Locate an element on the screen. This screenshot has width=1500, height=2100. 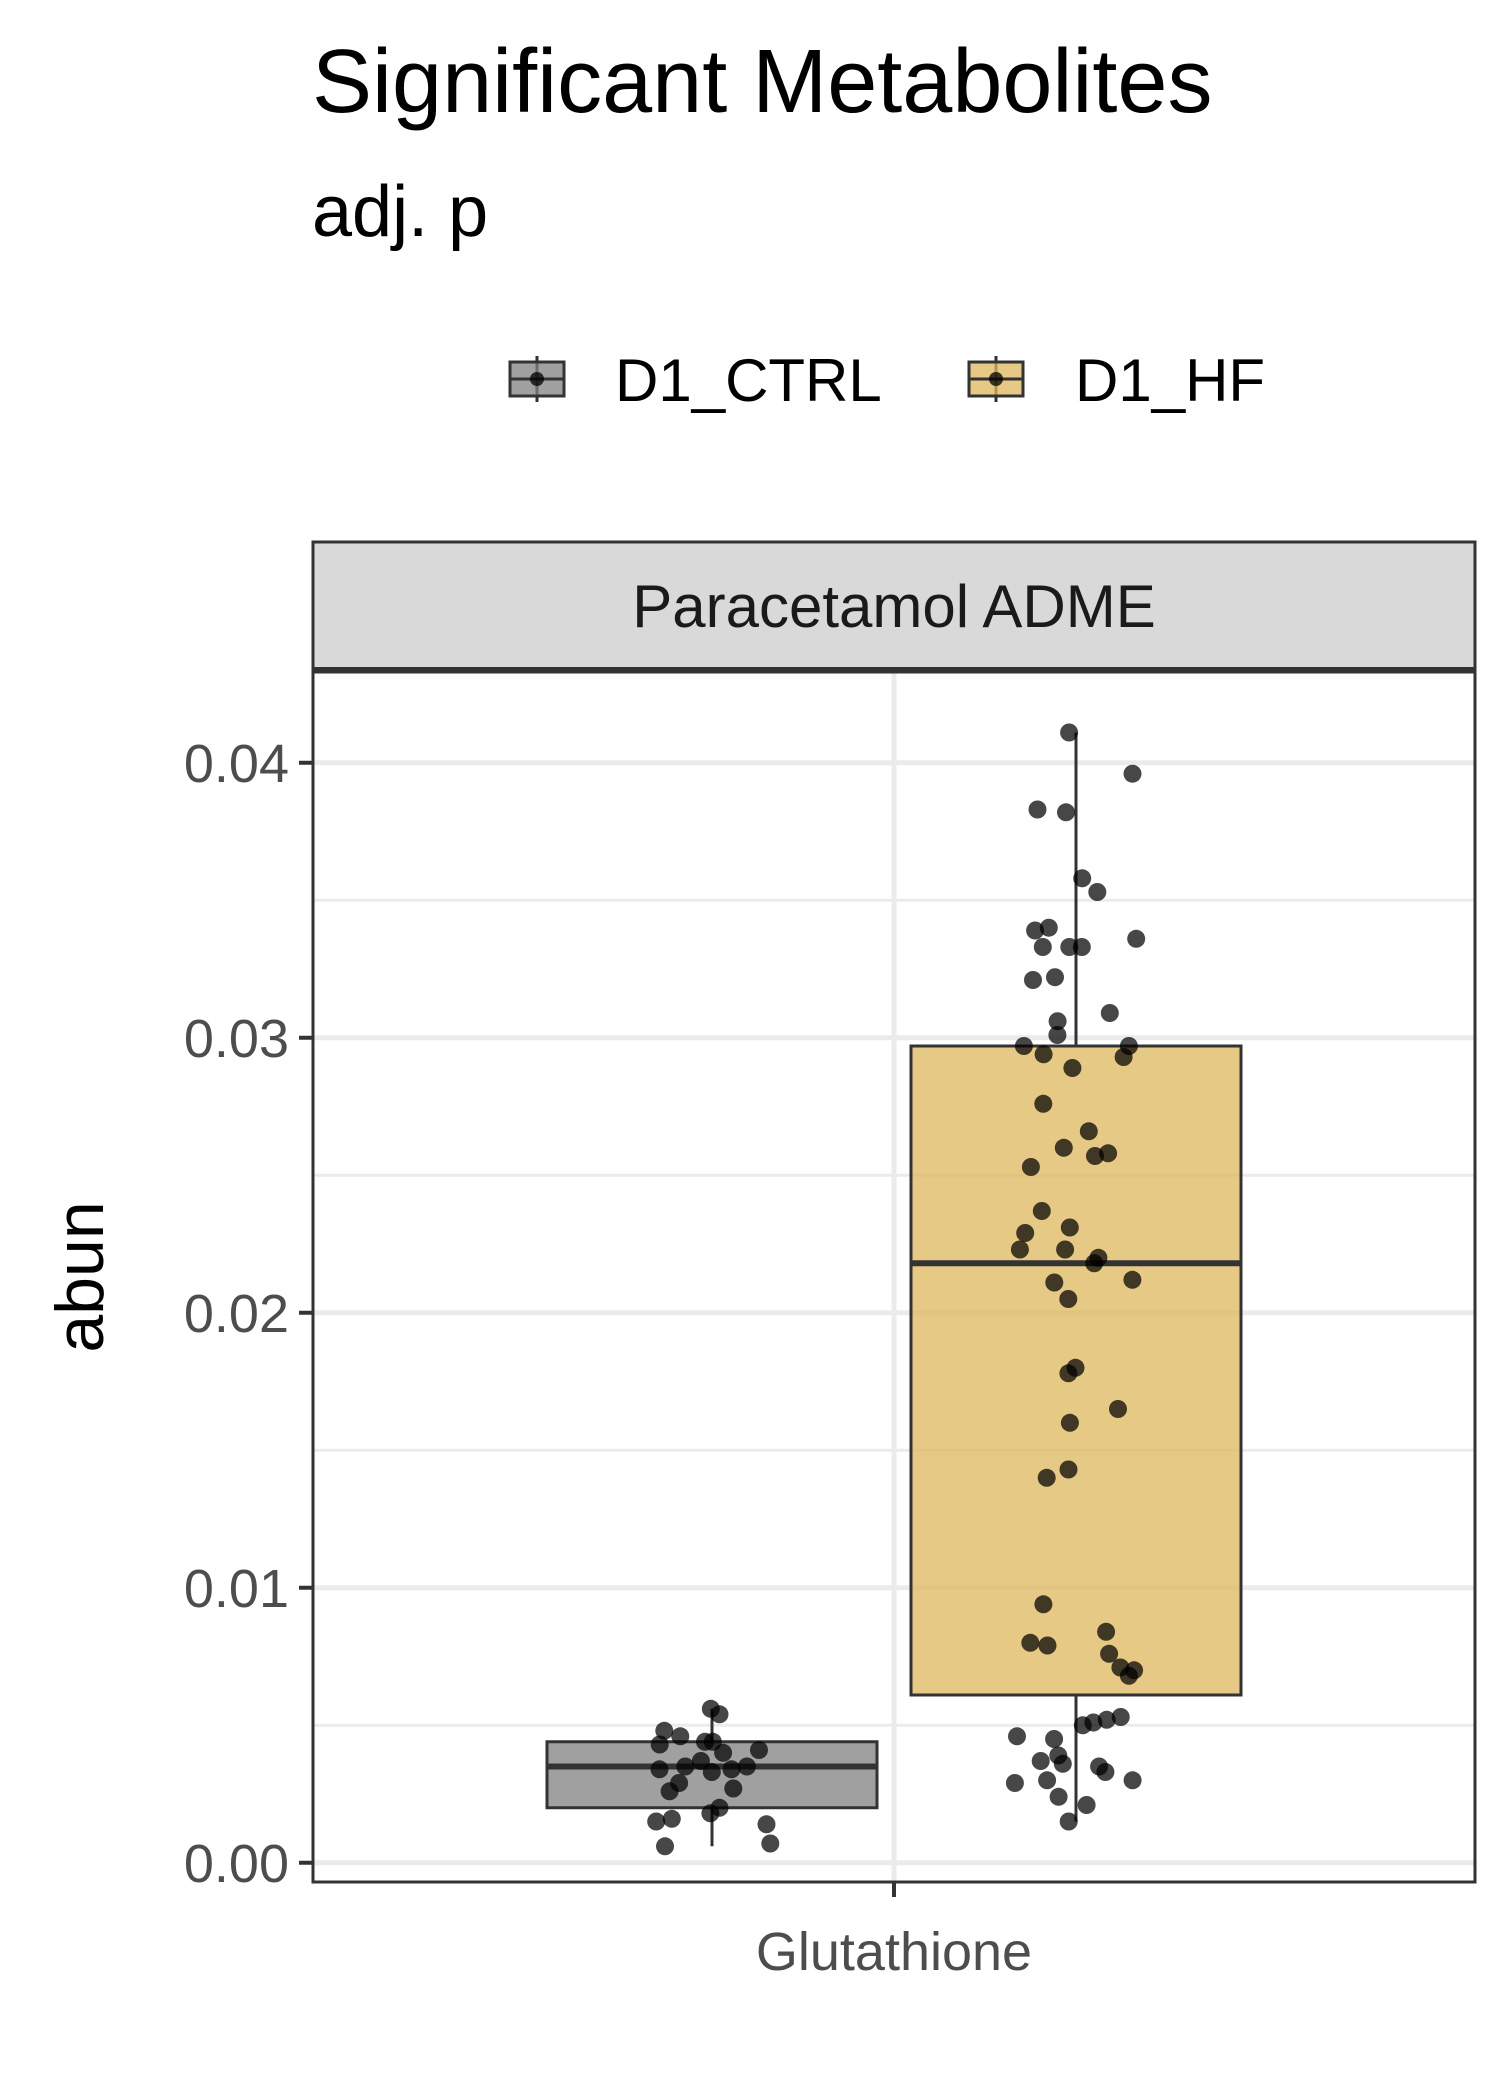
facet-strip: Paracetamol ADME is located at coordinates (894, 606).